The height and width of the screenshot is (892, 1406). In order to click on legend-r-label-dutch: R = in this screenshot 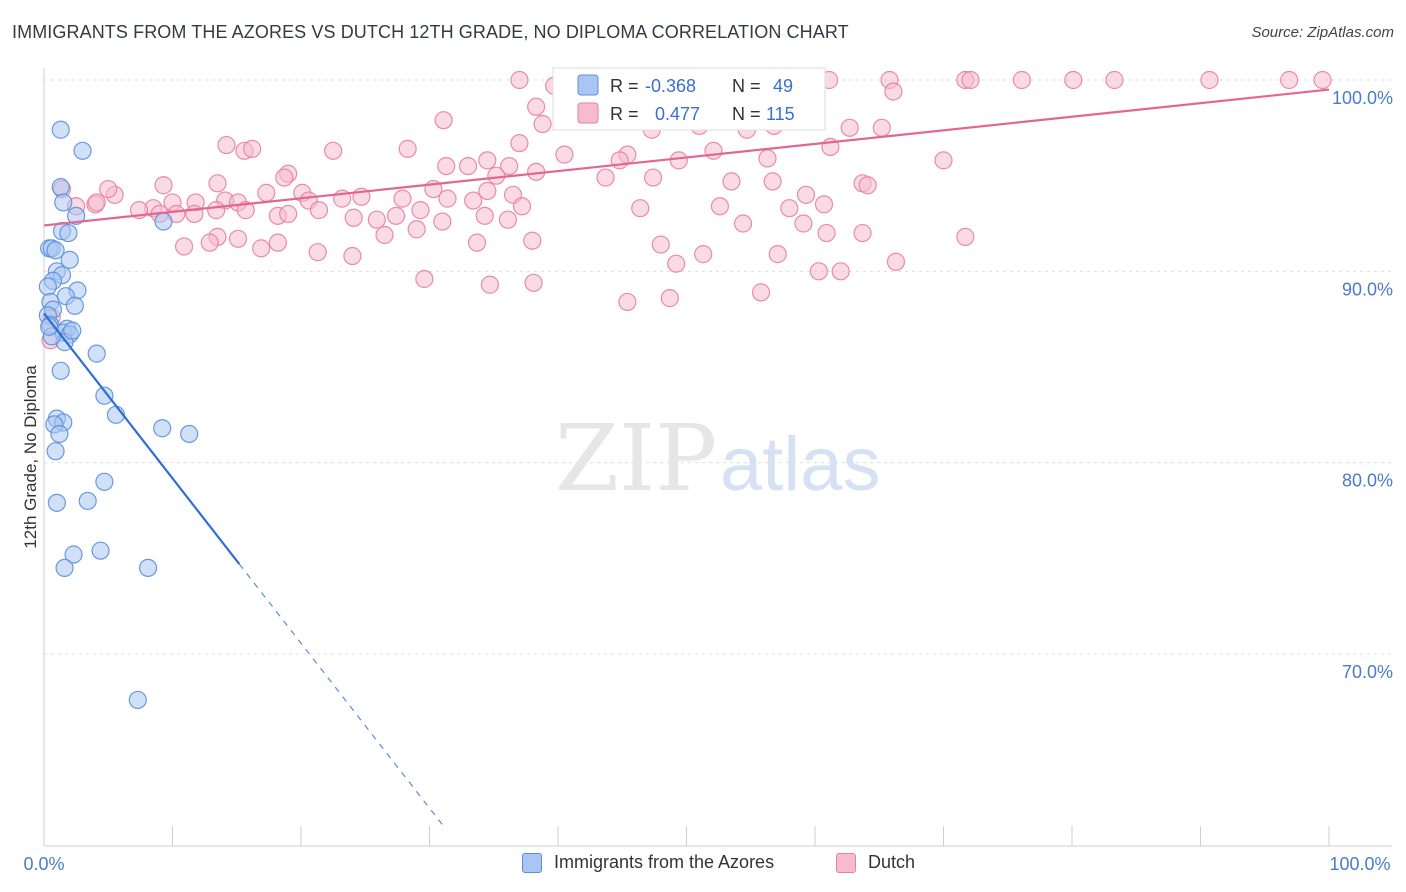, I will do `click(624, 114)`.